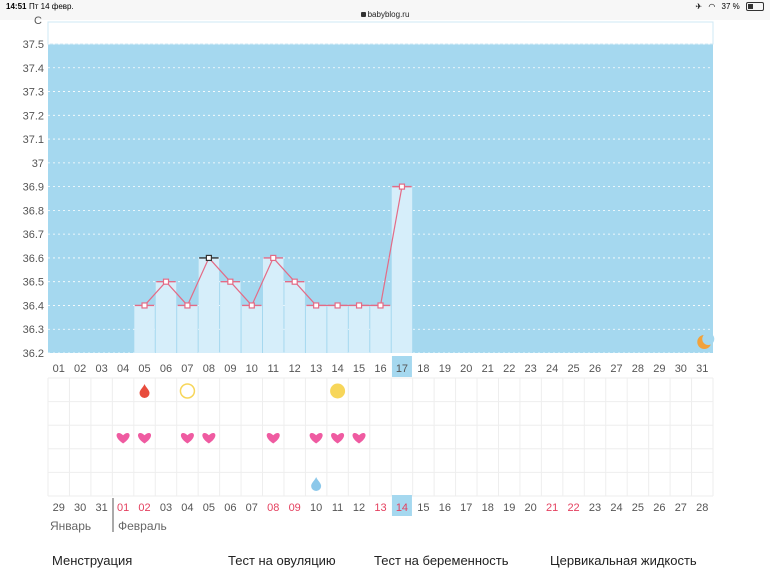 Image resolution: width=770 pixels, height=577 pixels. Describe the element at coordinates (295, 369) in the screenshot. I see `x-tick-label: 12` at that location.